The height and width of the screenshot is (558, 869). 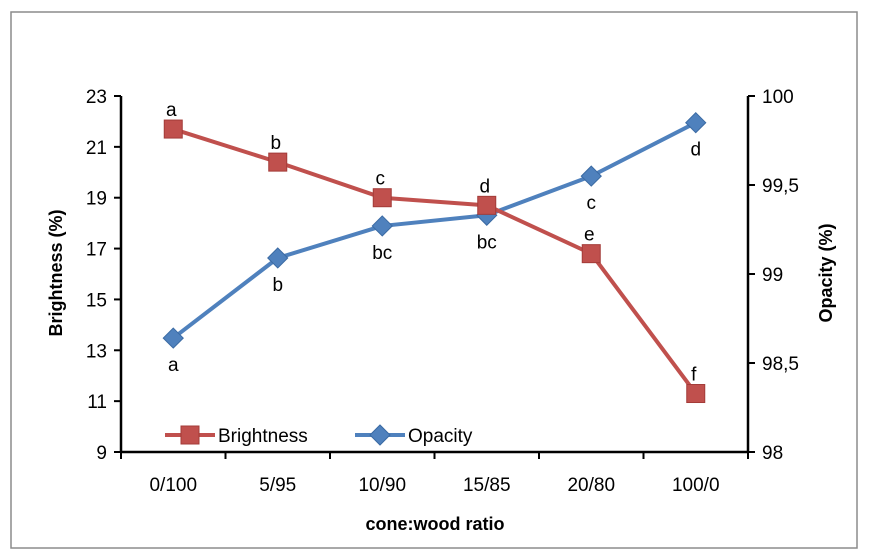 I want to click on brightness-legend-label: Brightness, so click(x=263, y=436).